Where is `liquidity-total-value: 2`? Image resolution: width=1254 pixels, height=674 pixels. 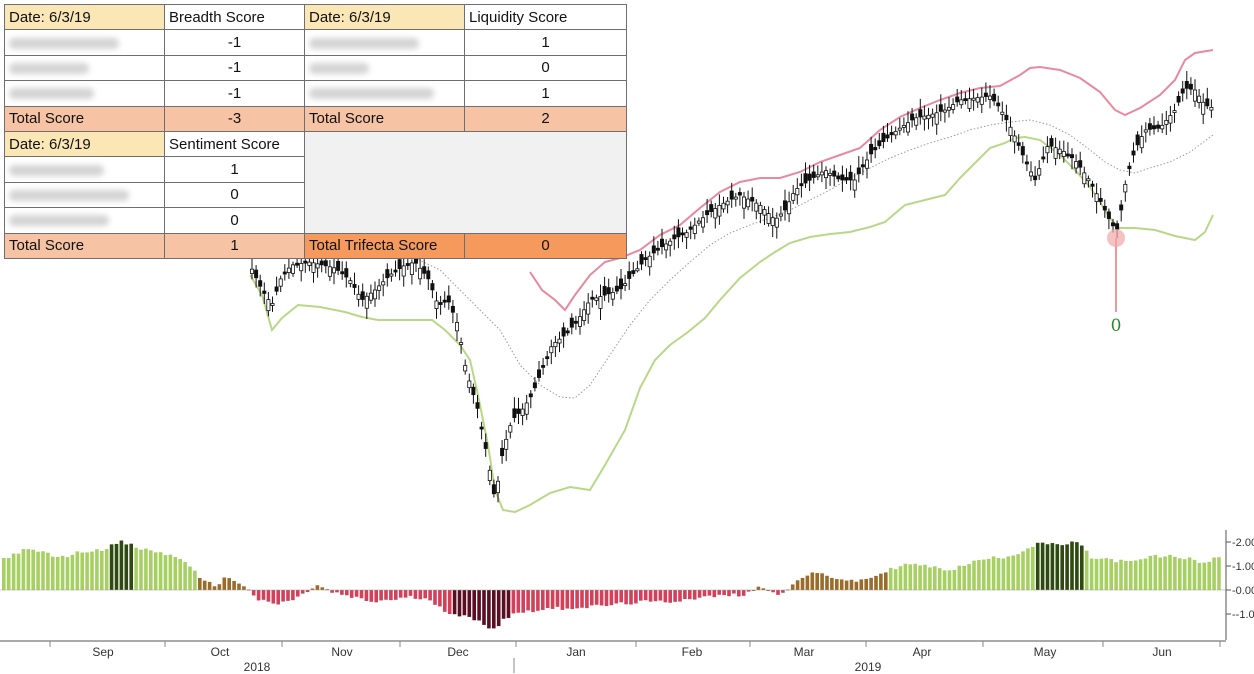
liquidity-total-value: 2 is located at coordinates (545, 118).